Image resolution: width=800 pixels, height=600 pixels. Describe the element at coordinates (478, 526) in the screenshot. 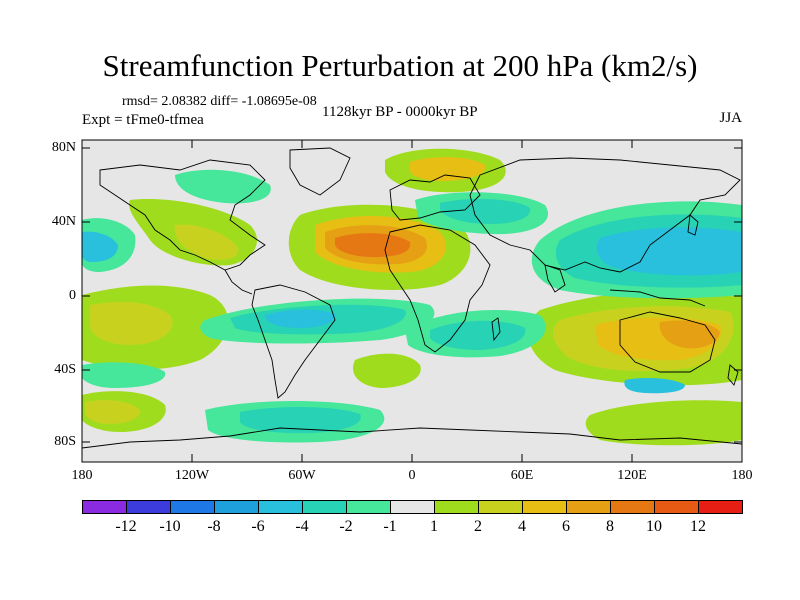

I see `colorbar-label: 2` at that location.